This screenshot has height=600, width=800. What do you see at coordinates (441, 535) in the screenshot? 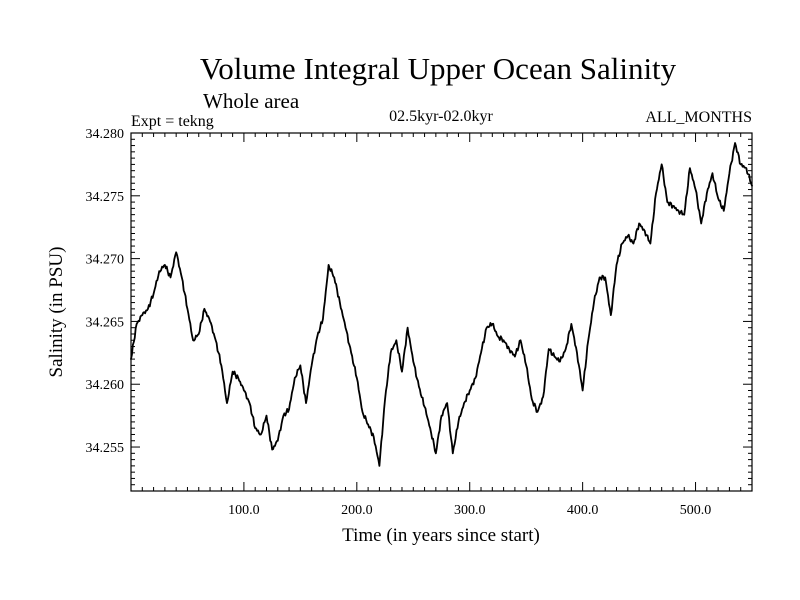
I see `x-axis-title: Time (in years since start)` at bounding box center [441, 535].